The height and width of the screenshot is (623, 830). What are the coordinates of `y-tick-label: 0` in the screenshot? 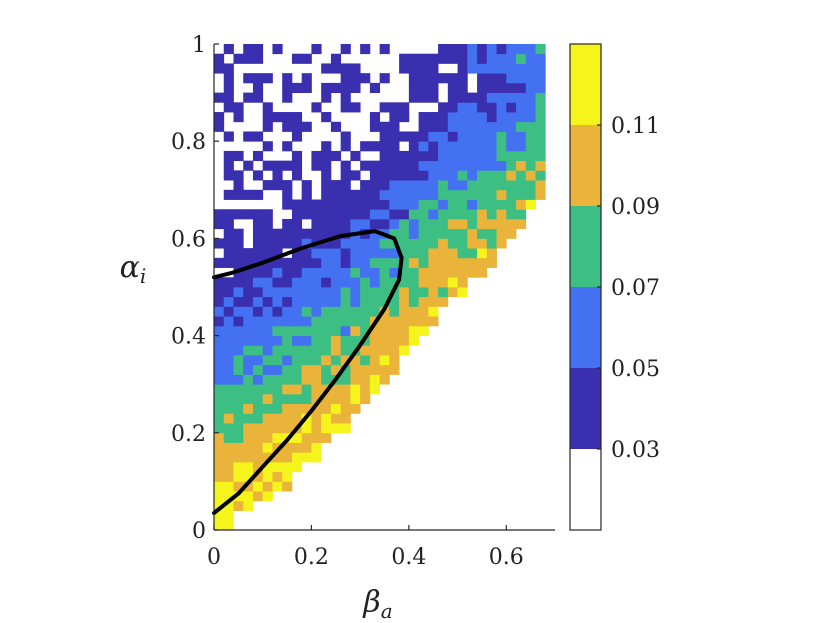 It's located at (199, 531).